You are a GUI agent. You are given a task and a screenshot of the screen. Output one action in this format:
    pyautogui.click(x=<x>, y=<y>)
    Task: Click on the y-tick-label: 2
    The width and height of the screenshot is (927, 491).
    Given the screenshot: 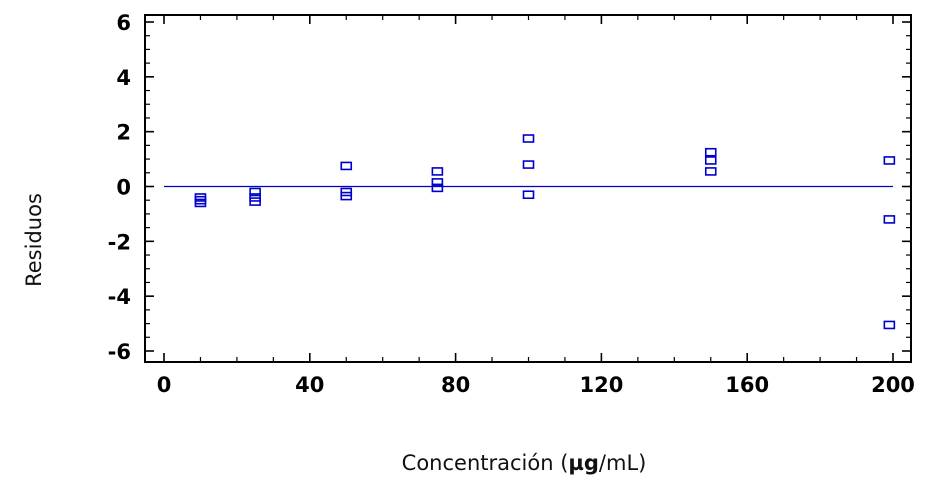 What is the action you would take?
    pyautogui.click(x=123, y=133)
    